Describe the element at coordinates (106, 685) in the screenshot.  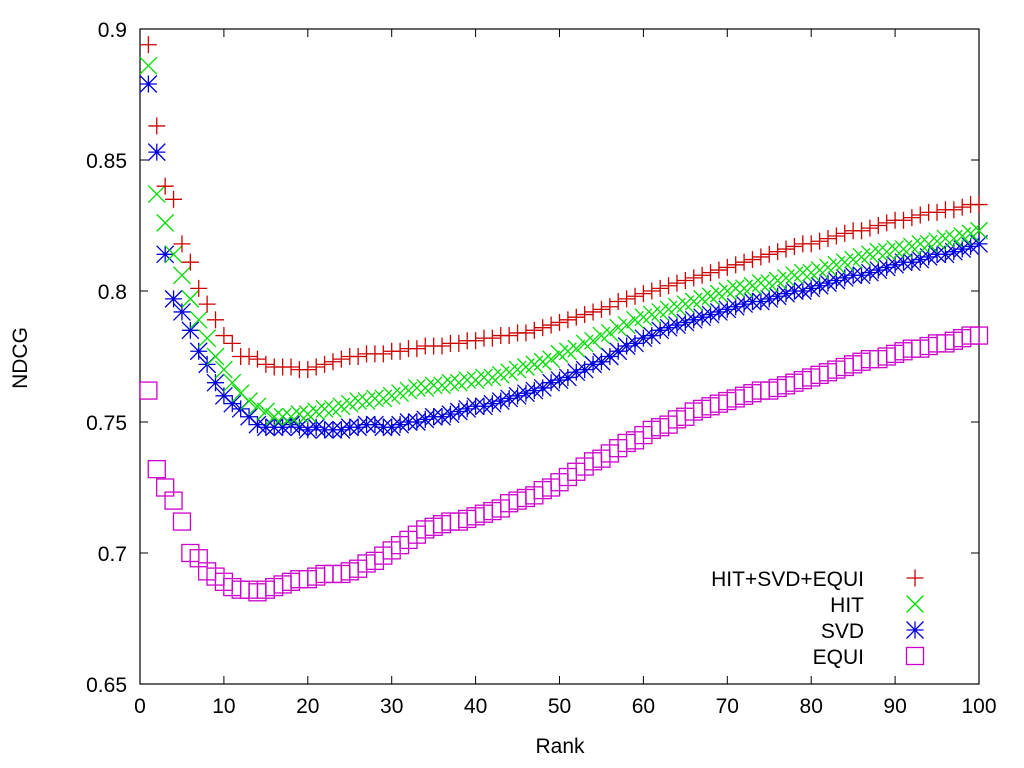
I see `y-tick-label: 0.65` at that location.